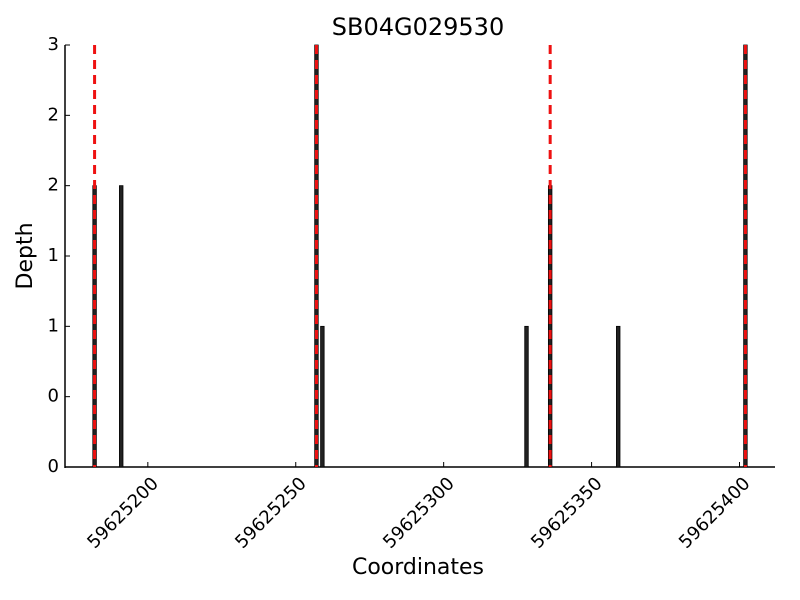 This screenshot has width=800, height=600. I want to click on y-tick-label: 3, so click(53, 44).